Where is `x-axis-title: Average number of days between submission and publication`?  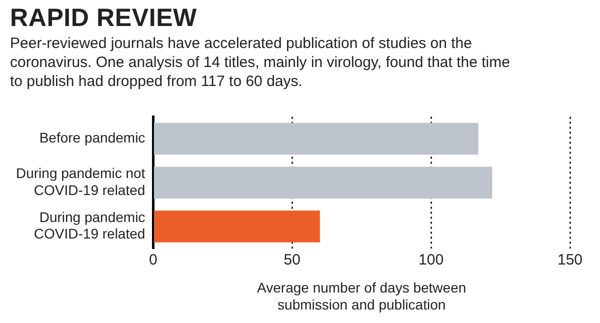 x-axis-title: Average number of days between submission and publication is located at coordinates (361, 296).